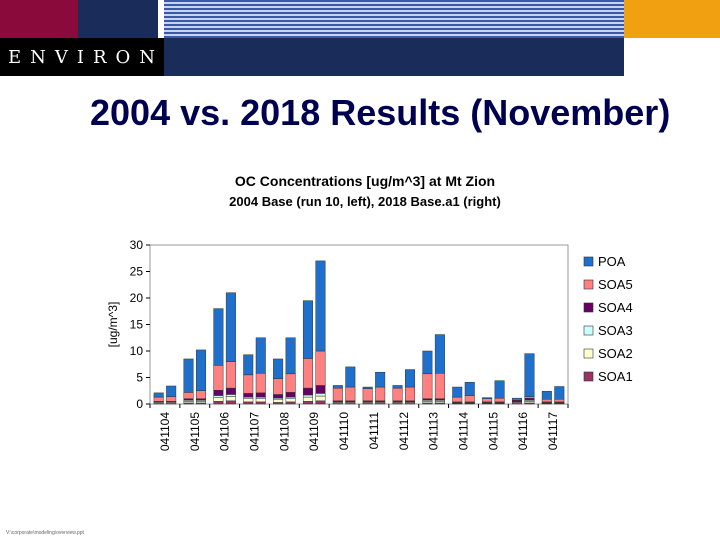  I want to click on x-tick-label: 041110, so click(344, 431).